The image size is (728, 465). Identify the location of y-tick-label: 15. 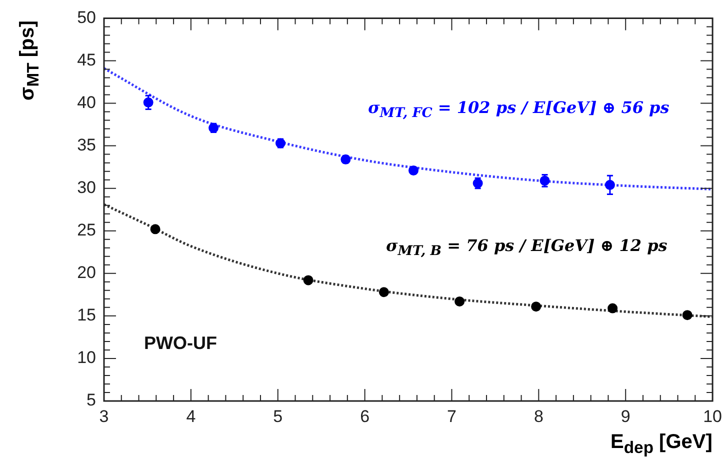
(86, 315).